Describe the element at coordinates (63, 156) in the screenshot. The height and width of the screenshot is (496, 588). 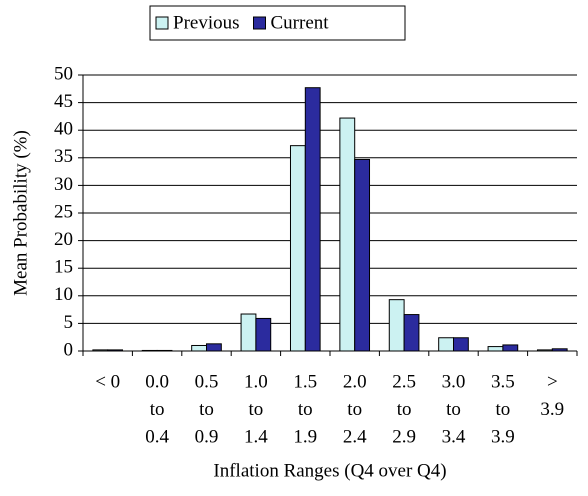
I see `y-tick-label: 35` at that location.